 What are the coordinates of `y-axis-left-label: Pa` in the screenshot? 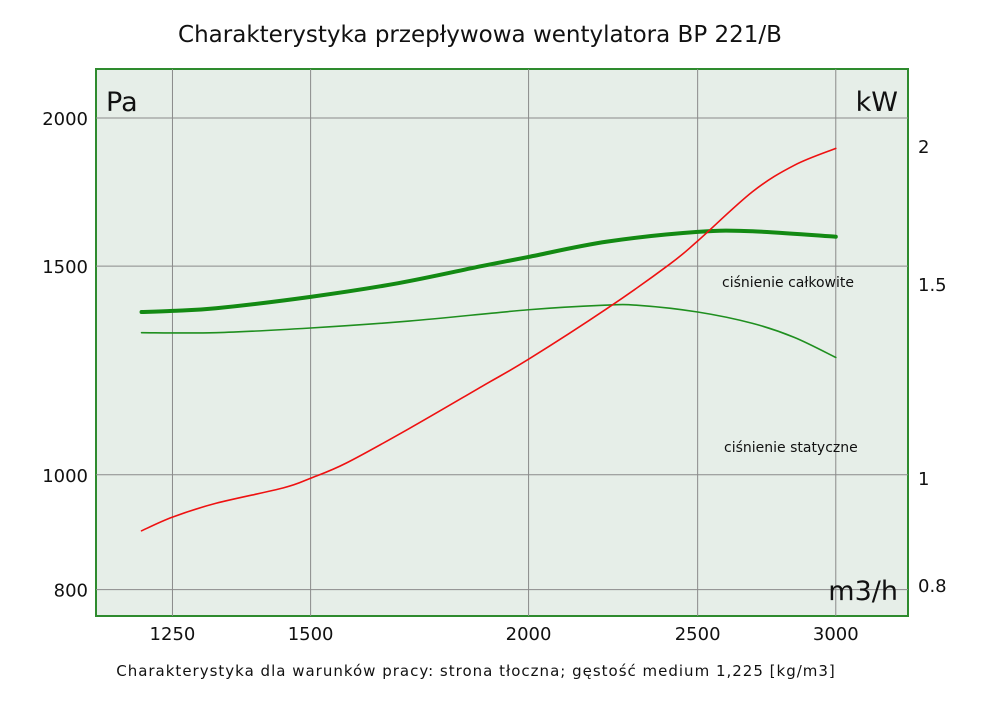 It's located at (122, 102).